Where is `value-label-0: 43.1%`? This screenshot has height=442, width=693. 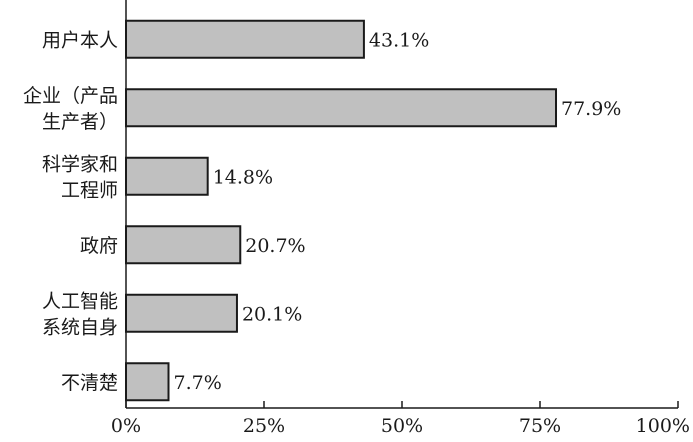
value-label-0: 43.1% is located at coordinates (399, 40).